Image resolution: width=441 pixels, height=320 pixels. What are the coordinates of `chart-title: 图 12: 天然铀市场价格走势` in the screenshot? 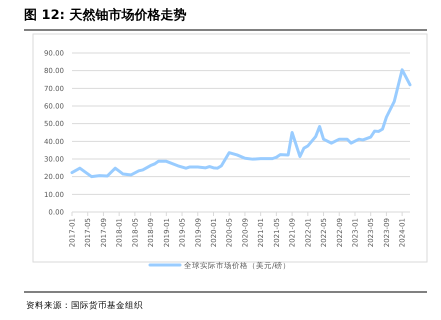 It's located at (105, 15).